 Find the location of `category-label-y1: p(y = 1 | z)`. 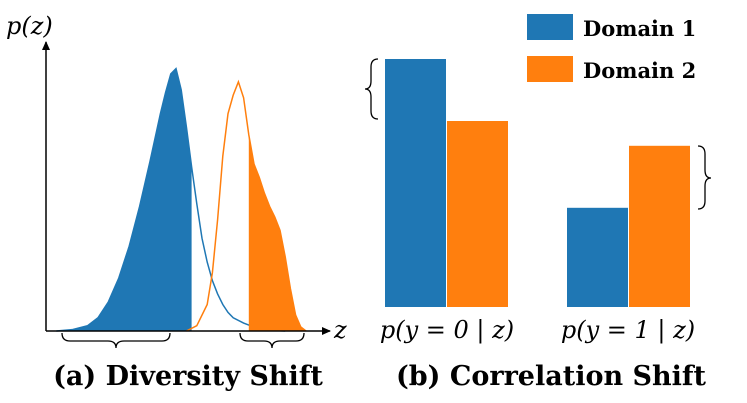

category-label-y1: p(y = 1 | z) is located at coordinates (628, 330).